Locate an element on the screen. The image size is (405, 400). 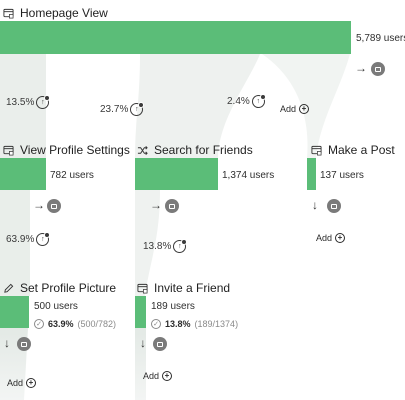
add-step-button-invite: Add + is located at coordinates (158, 376).